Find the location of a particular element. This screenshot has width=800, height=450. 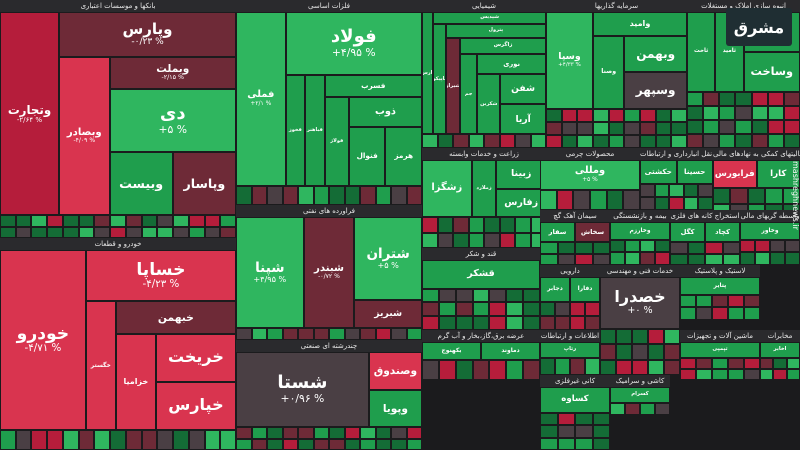

stock-tile: وبصادر -۴/۰۹ % is located at coordinates (84, 136).